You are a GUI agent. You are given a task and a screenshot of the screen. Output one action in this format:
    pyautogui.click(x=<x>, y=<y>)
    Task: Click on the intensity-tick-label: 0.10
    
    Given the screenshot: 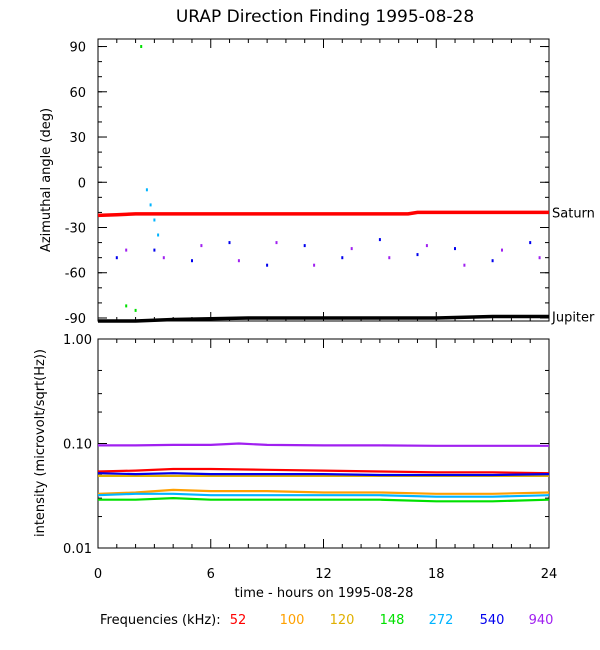 What is the action you would take?
    pyautogui.click(x=77, y=445)
    